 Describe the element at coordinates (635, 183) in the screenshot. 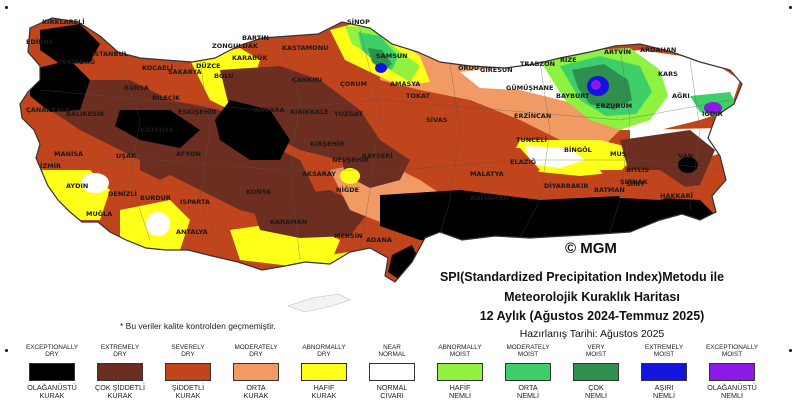

I see `city-label: SİİRT` at that location.